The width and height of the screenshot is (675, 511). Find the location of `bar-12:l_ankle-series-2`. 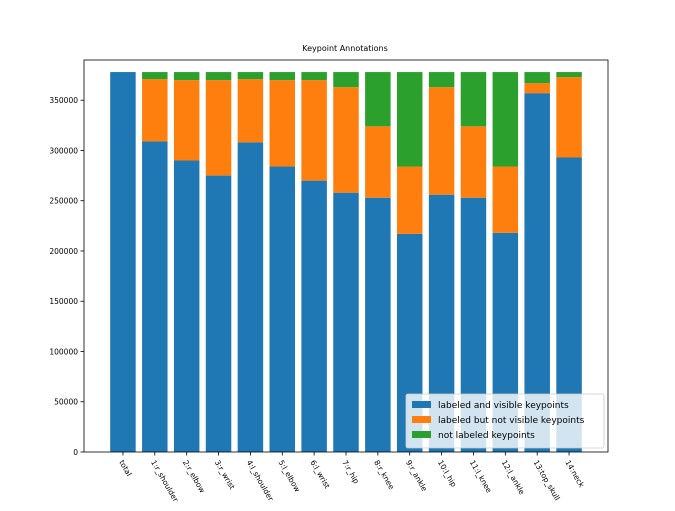

bar-12:l_ankle-series-2 is located at coordinates (505, 119).